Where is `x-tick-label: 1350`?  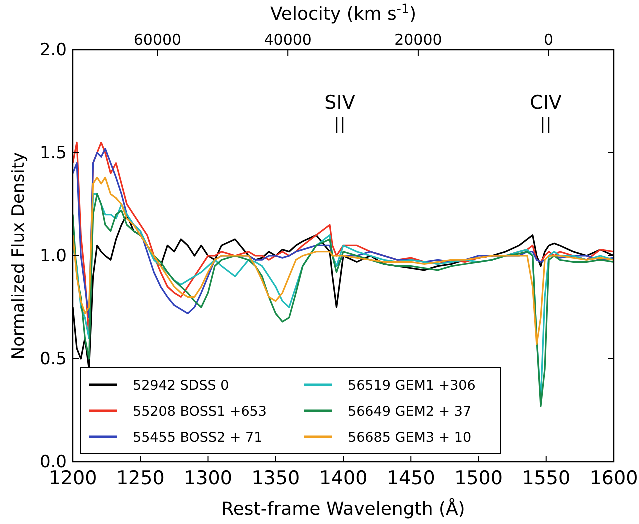
x-tick-label: 1350 is located at coordinates (276, 478).